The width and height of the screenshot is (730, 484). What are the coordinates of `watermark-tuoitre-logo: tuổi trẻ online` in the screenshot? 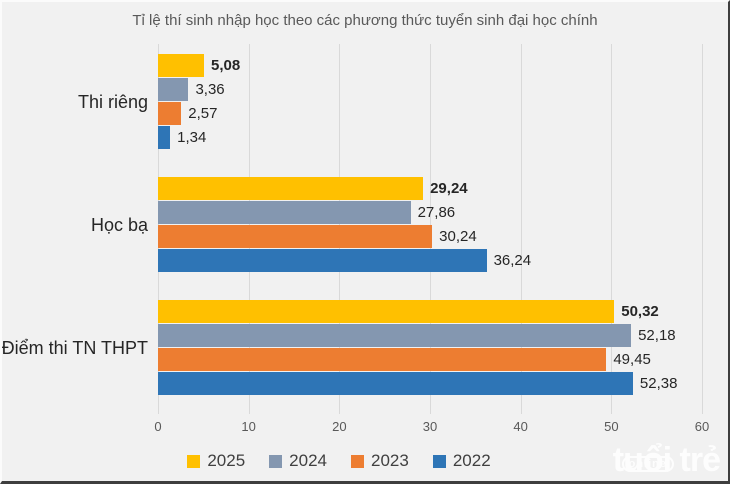 It's located at (667, 460).